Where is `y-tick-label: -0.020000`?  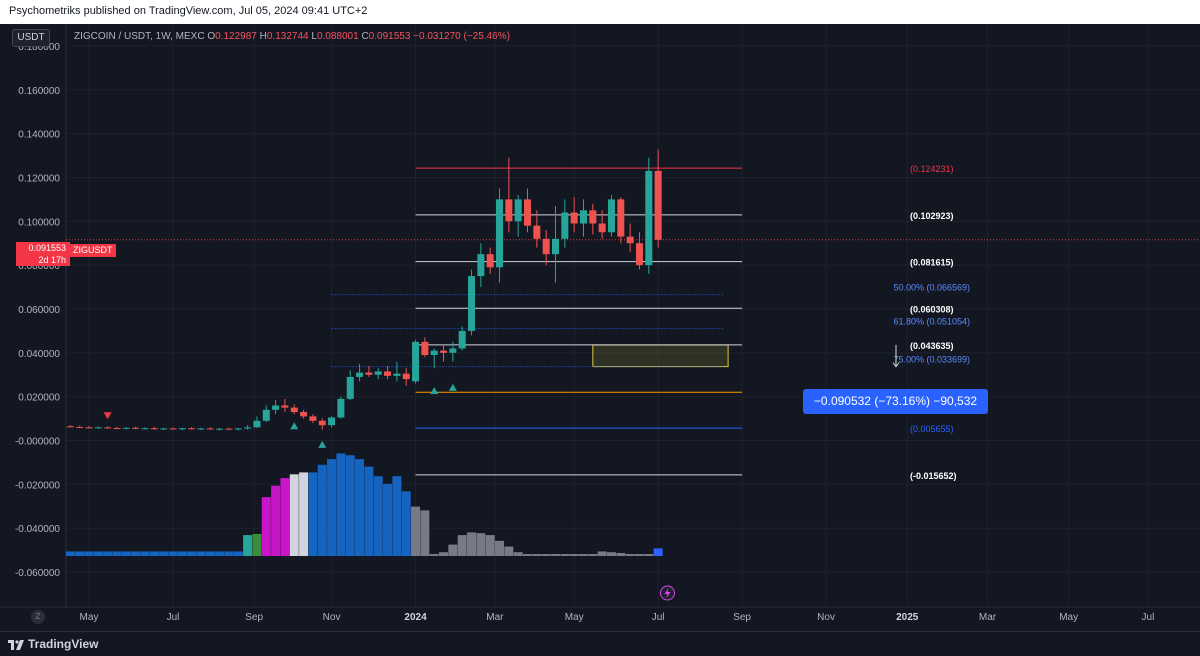 y-tick-label: -0.020000 is located at coordinates (37, 485).